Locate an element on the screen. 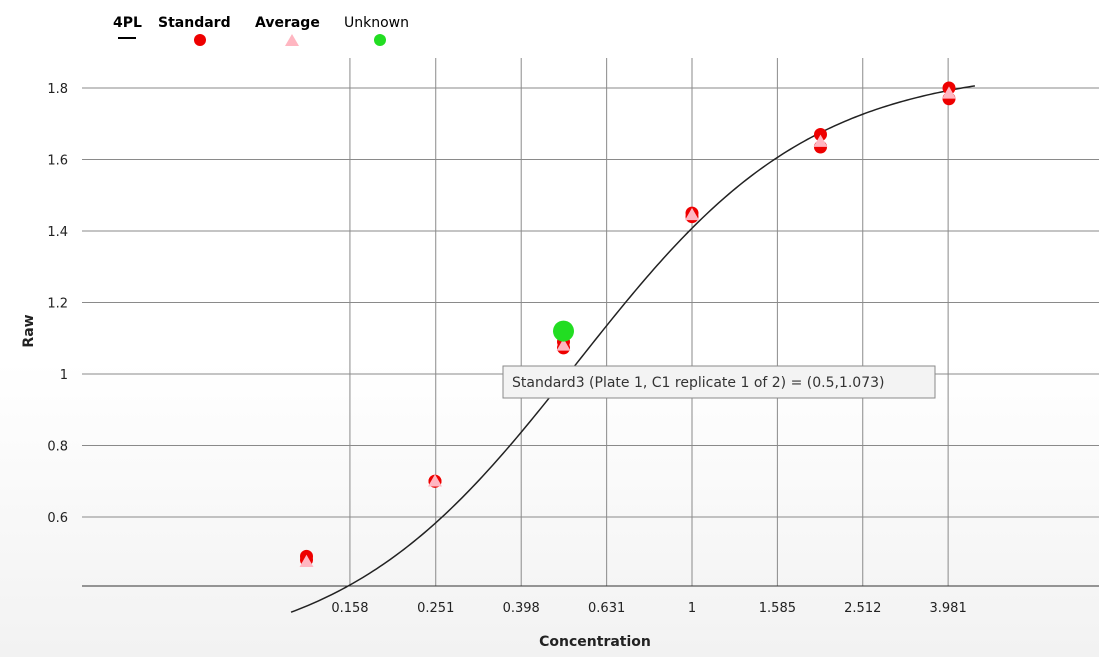  y-axis-title: Raw is located at coordinates (29, 330).